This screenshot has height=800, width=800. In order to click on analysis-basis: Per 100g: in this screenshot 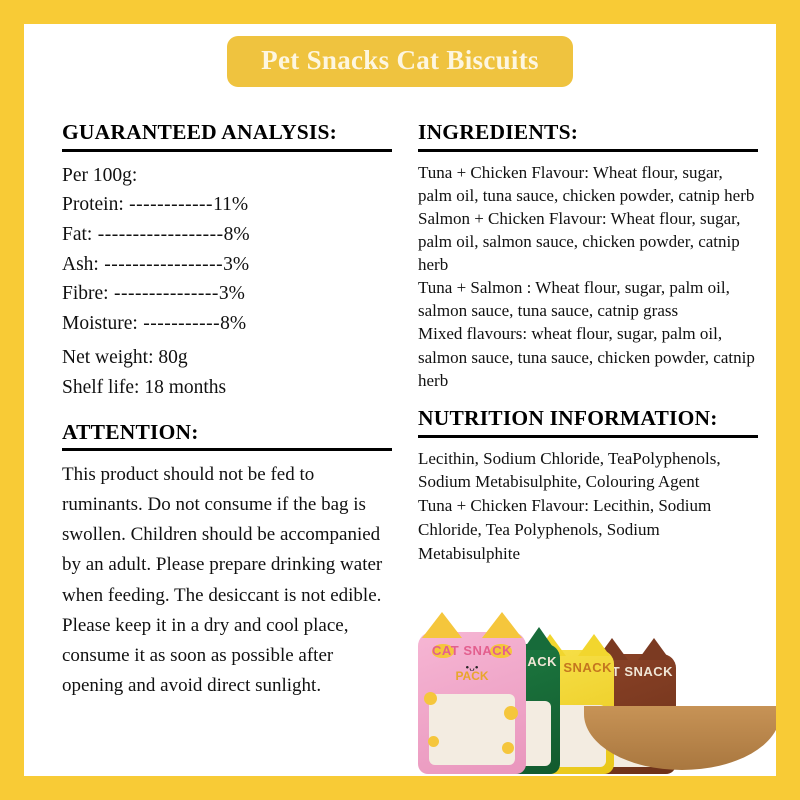, I will do `click(100, 175)`.